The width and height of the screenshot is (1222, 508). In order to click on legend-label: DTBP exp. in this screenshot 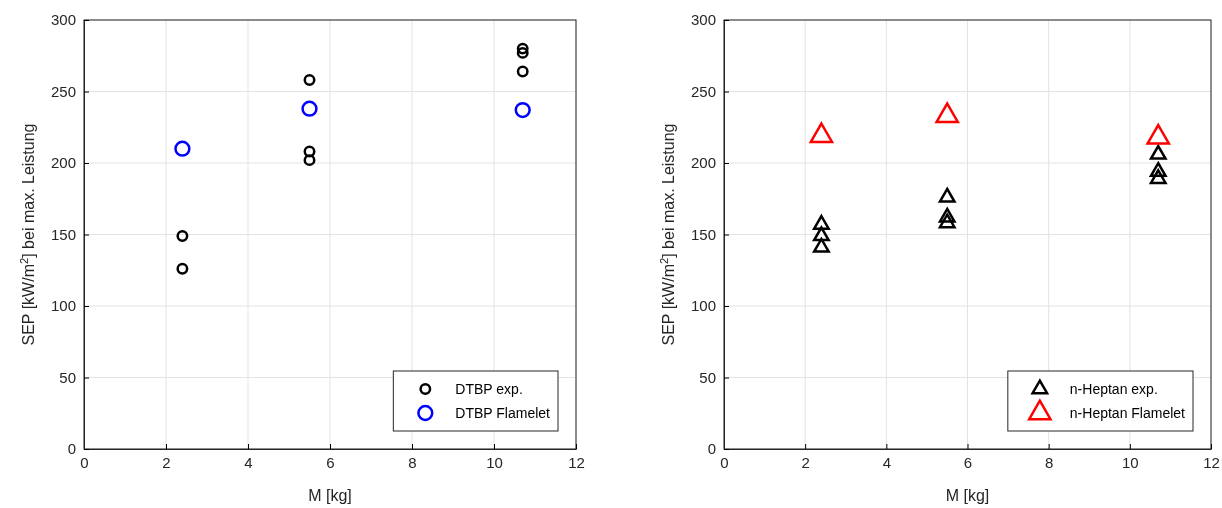, I will do `click(489, 389)`.